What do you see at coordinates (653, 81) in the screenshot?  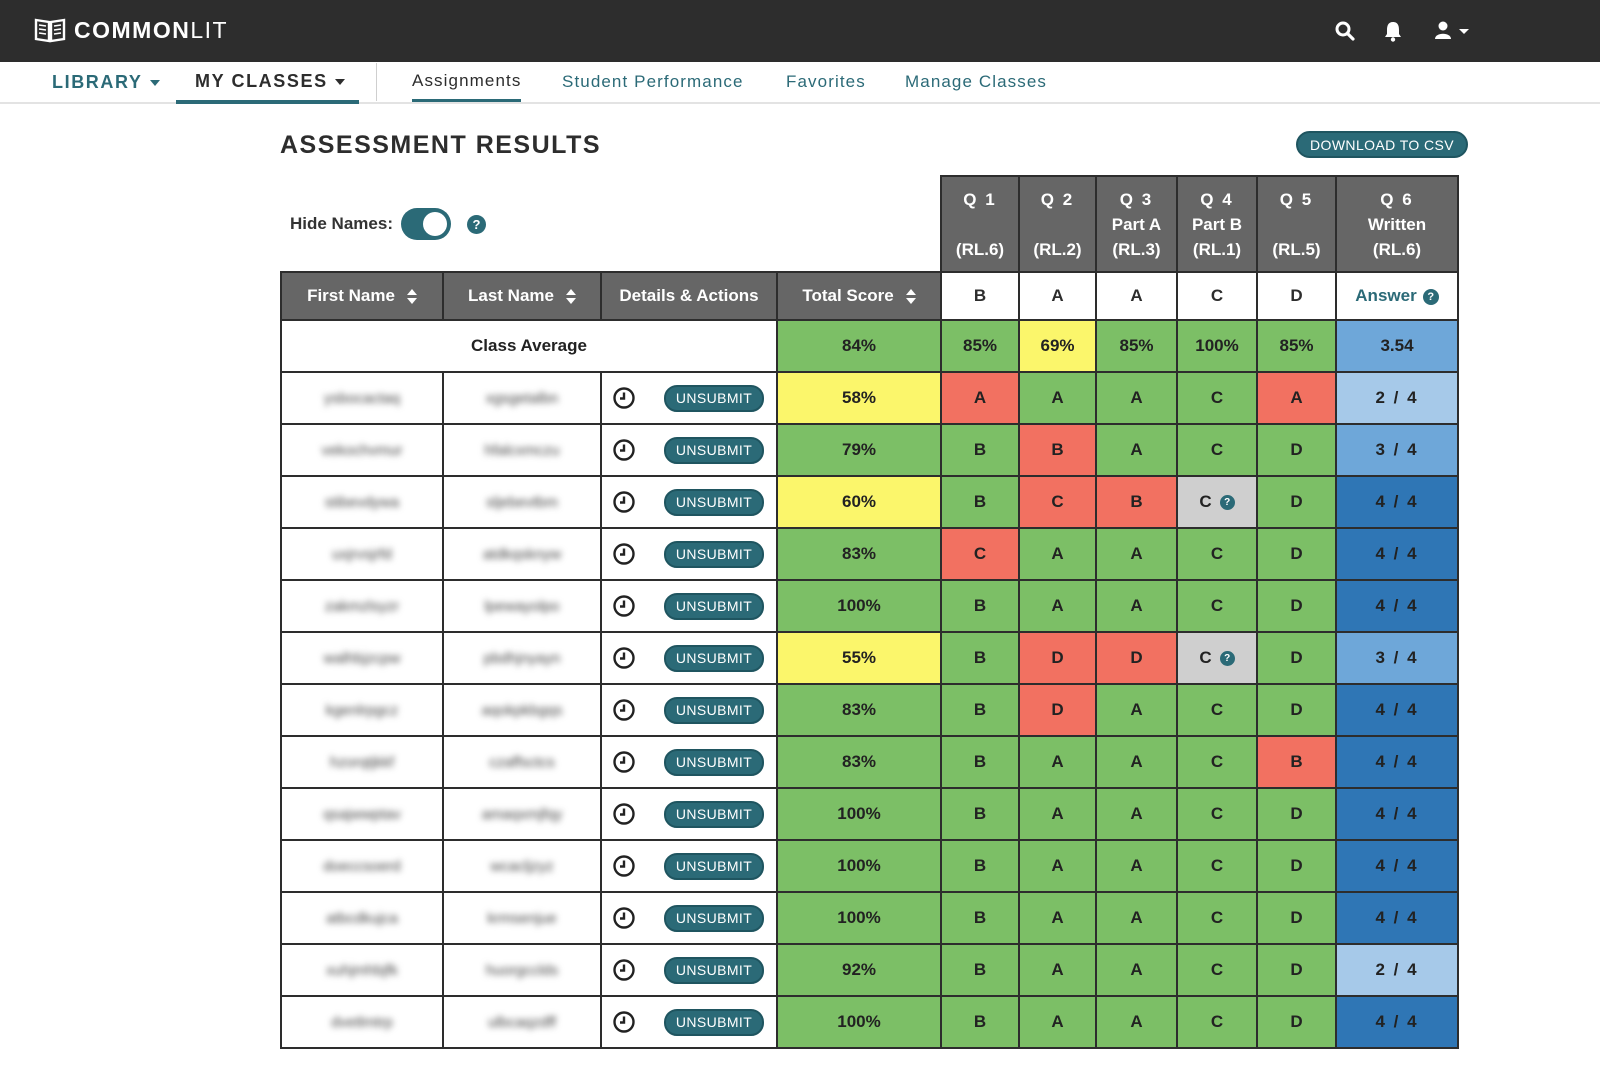 I see `tab-student-performance: Student Performance` at bounding box center [653, 81].